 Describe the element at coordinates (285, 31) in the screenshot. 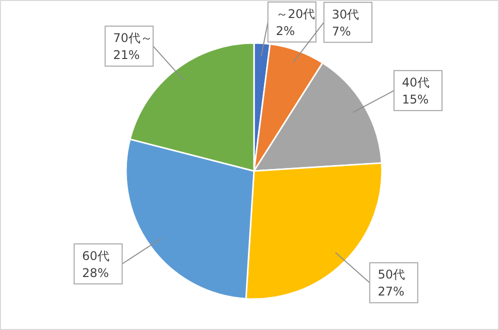

I see `data-label: 2%` at that location.